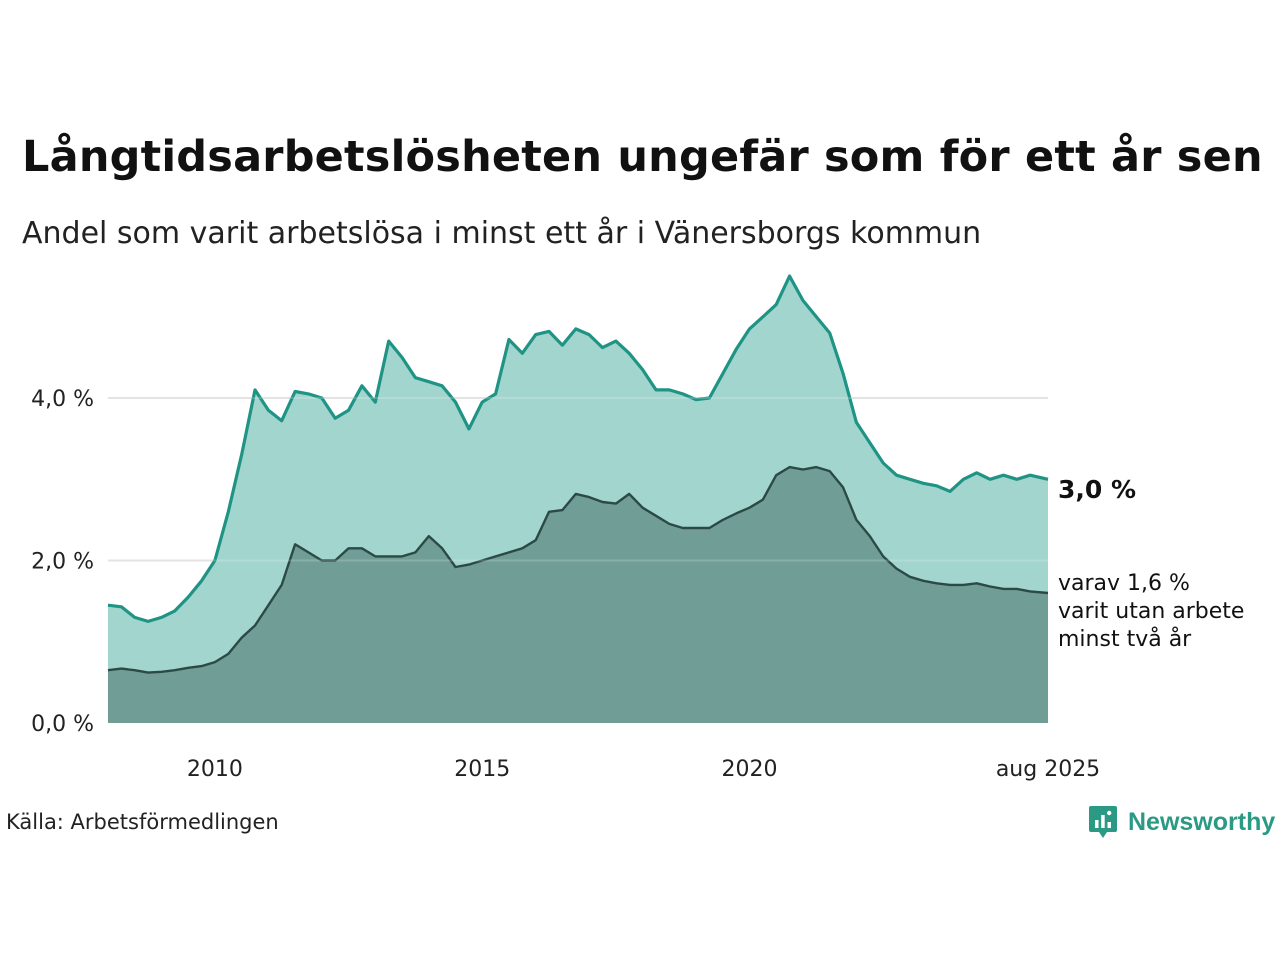 Image resolution: width=1280 pixels, height=960 pixels. I want to click on end-label-sub-line-1: varav 1,6 %, so click(1124, 583).